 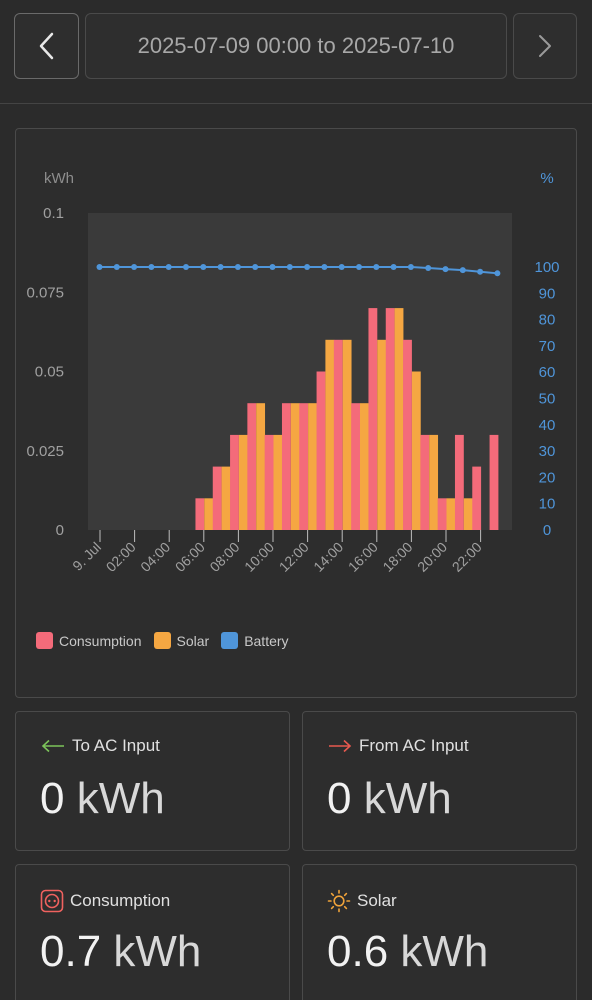 I want to click on y-tick-right: 20, so click(x=547, y=477).